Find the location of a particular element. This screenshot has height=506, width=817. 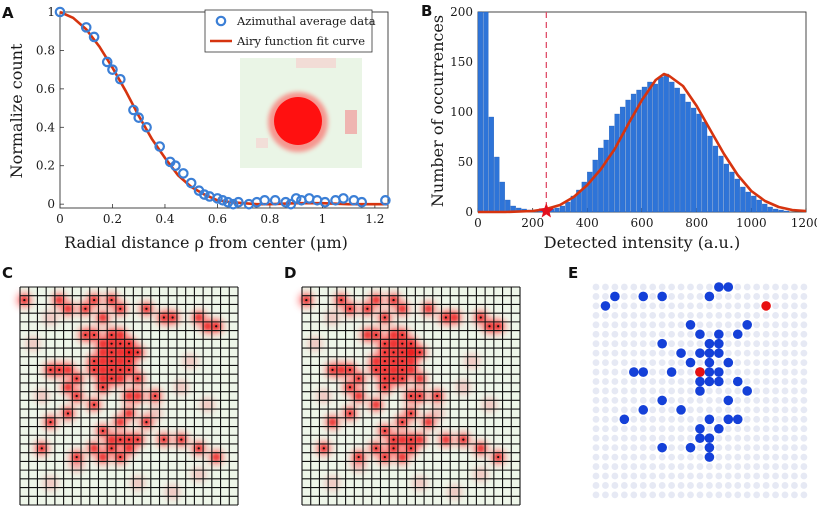

y-tick-label-b: 100 is located at coordinates (461, 112).